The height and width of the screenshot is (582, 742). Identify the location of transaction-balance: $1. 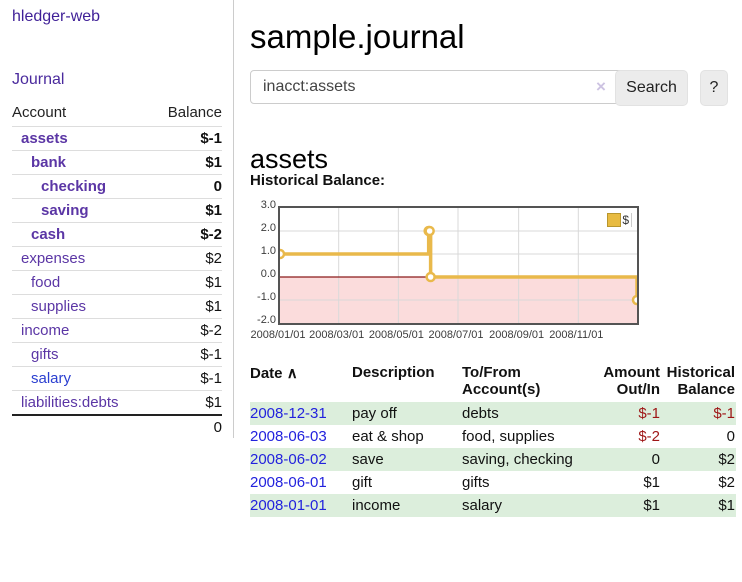
(726, 505).